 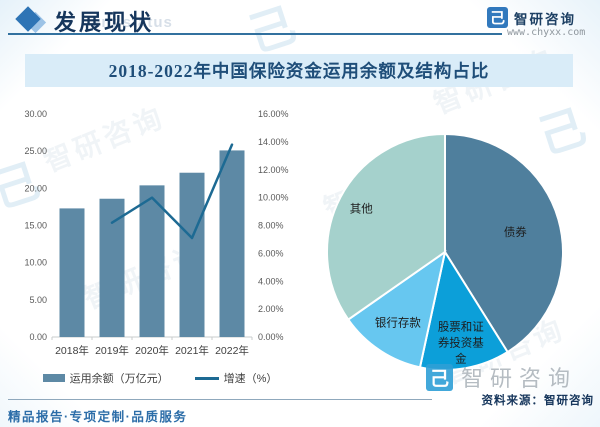 What do you see at coordinates (206, 378) in the screenshot?
I see `line-swatch-icon` at bounding box center [206, 378].